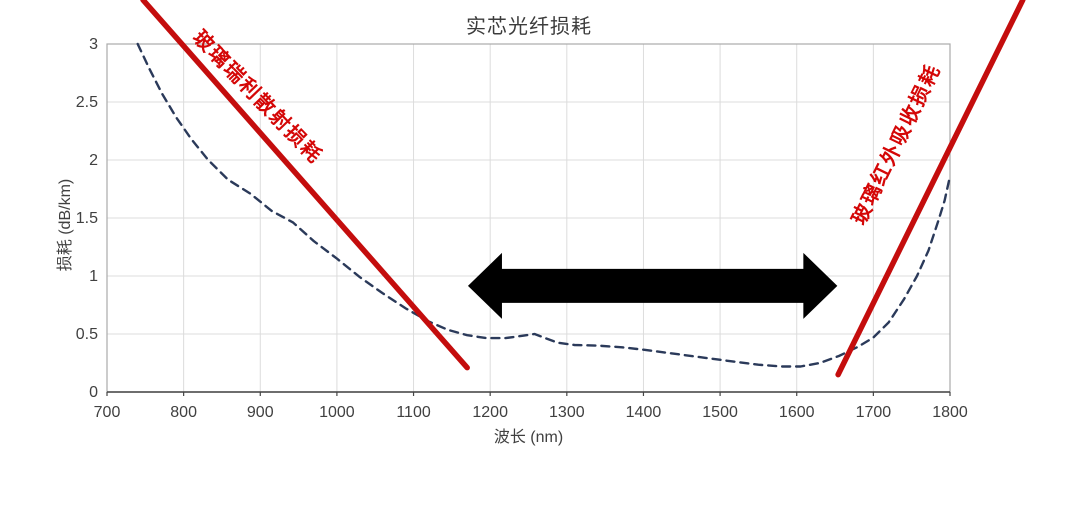  What do you see at coordinates (797, 412) in the screenshot?
I see `x-tick-label: 1600` at bounding box center [797, 412].